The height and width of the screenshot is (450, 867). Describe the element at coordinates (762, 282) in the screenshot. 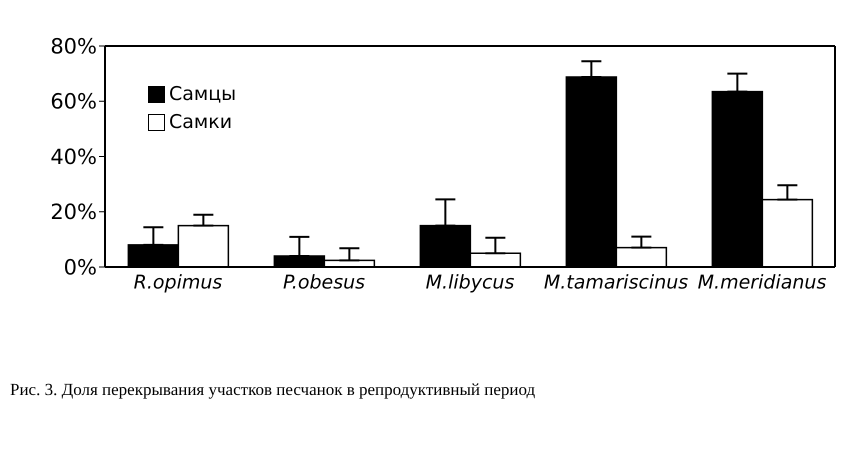

I see `x-tick-label: M.meridianus` at that location.